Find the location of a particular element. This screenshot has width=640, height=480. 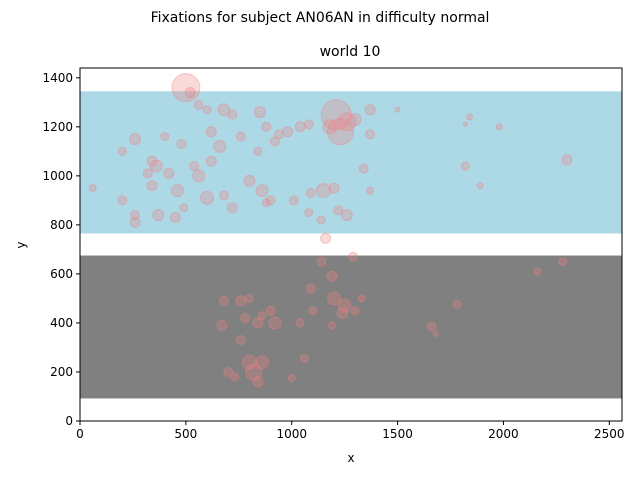

y-tick-label: 200 is located at coordinates (61, 372).